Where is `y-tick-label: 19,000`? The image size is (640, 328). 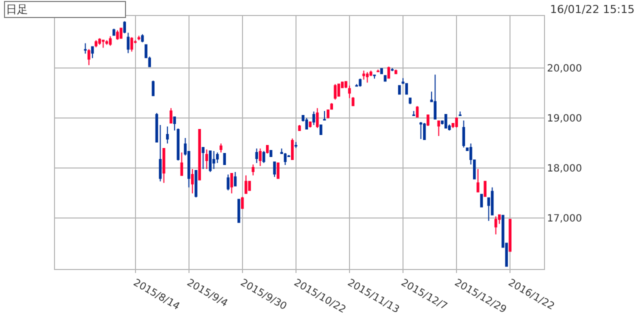
y-tick-label: 19,000 is located at coordinates (564, 119).